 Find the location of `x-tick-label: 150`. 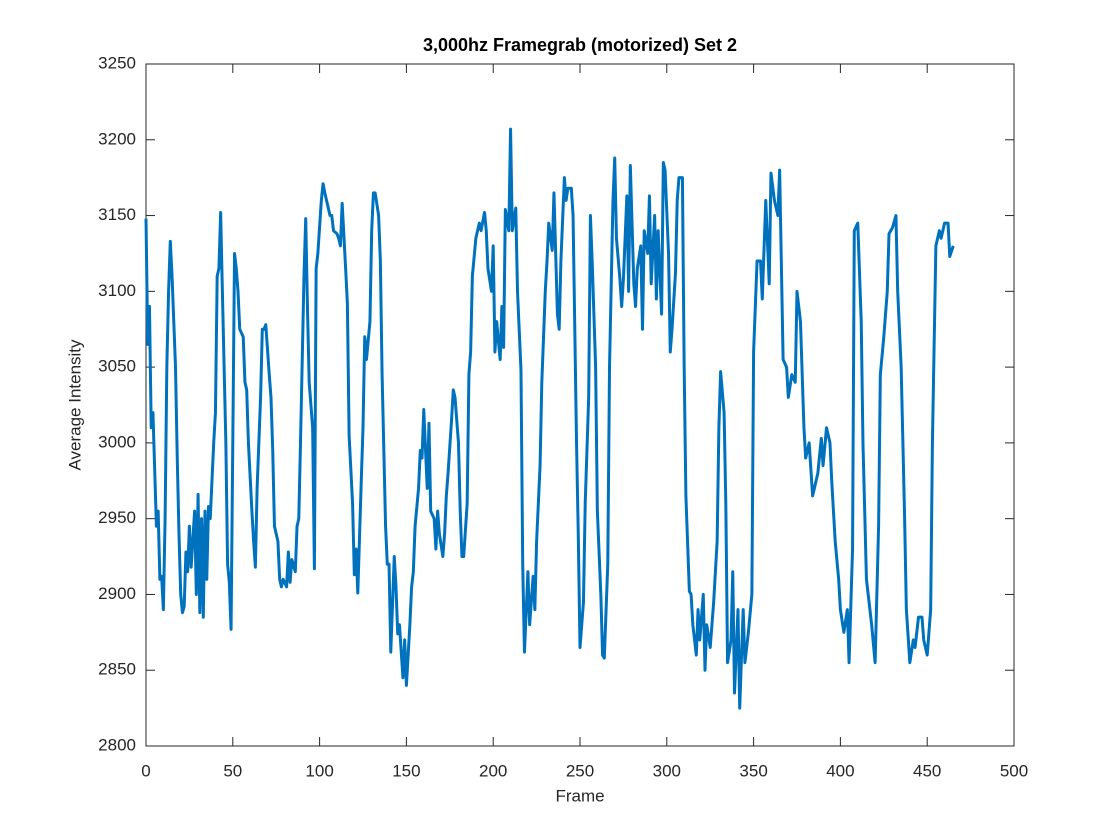

x-tick-label: 150 is located at coordinates (406, 770).